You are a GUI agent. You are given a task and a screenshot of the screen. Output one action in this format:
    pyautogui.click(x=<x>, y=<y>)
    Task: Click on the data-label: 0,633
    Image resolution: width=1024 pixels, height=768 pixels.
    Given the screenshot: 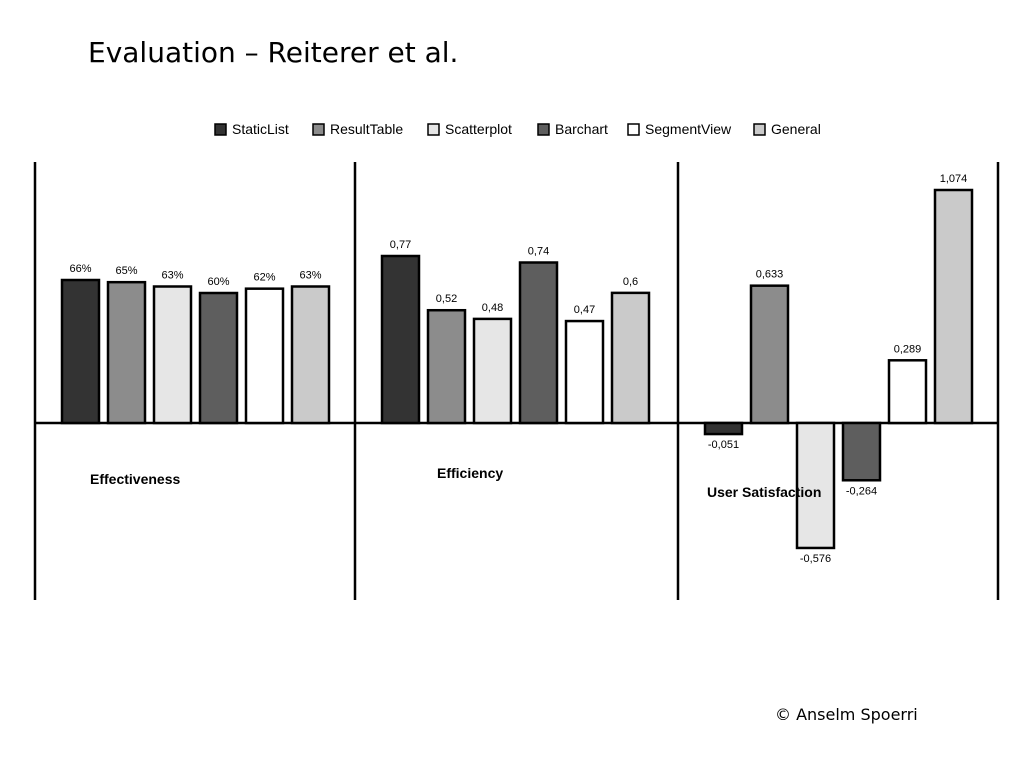 What is the action you would take?
    pyautogui.click(x=770, y=275)
    